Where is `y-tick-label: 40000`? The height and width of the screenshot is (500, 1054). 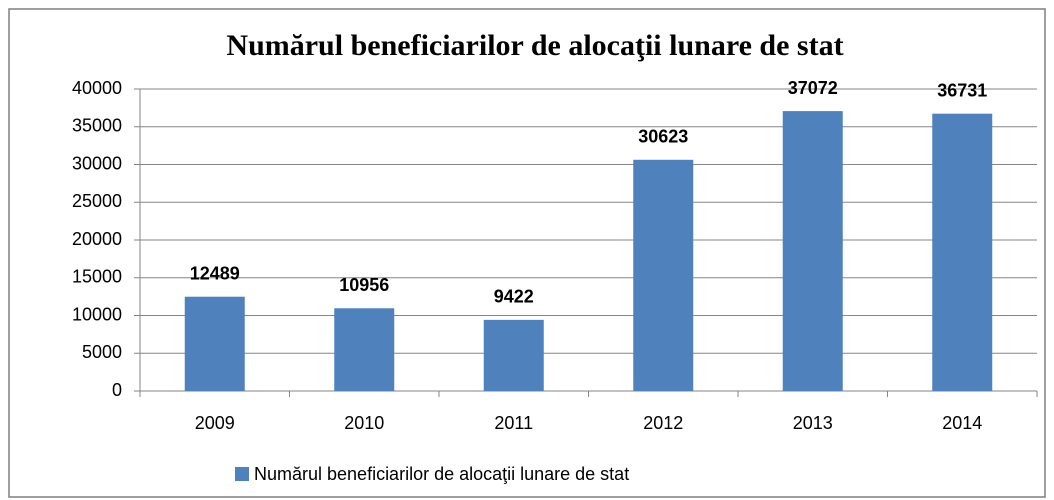
y-tick-label: 40000 is located at coordinates (97, 88).